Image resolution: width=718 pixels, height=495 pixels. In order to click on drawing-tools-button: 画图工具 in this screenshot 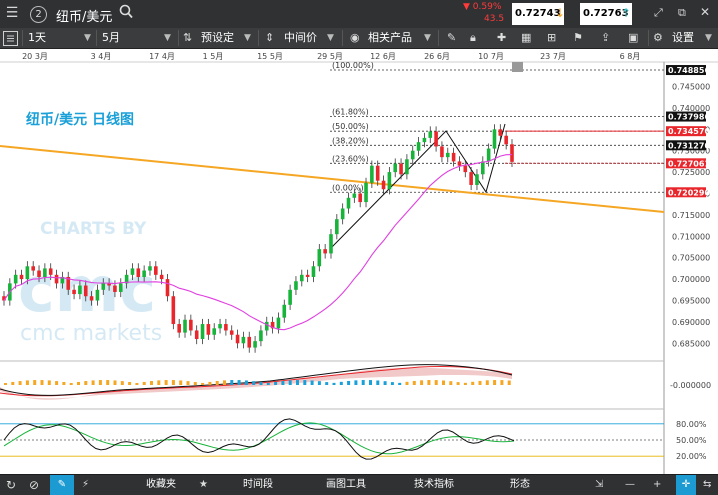, I will do `click(346, 484)`.